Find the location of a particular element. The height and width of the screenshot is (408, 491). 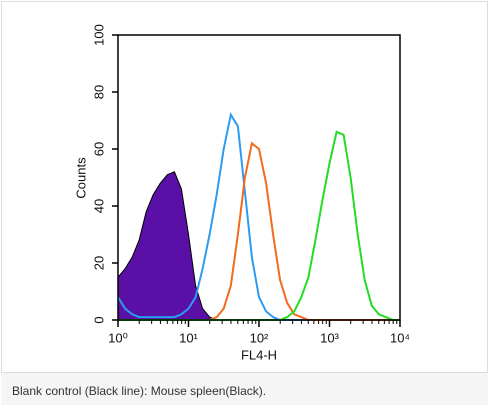

y-tick-label: 80 is located at coordinates (98, 92).